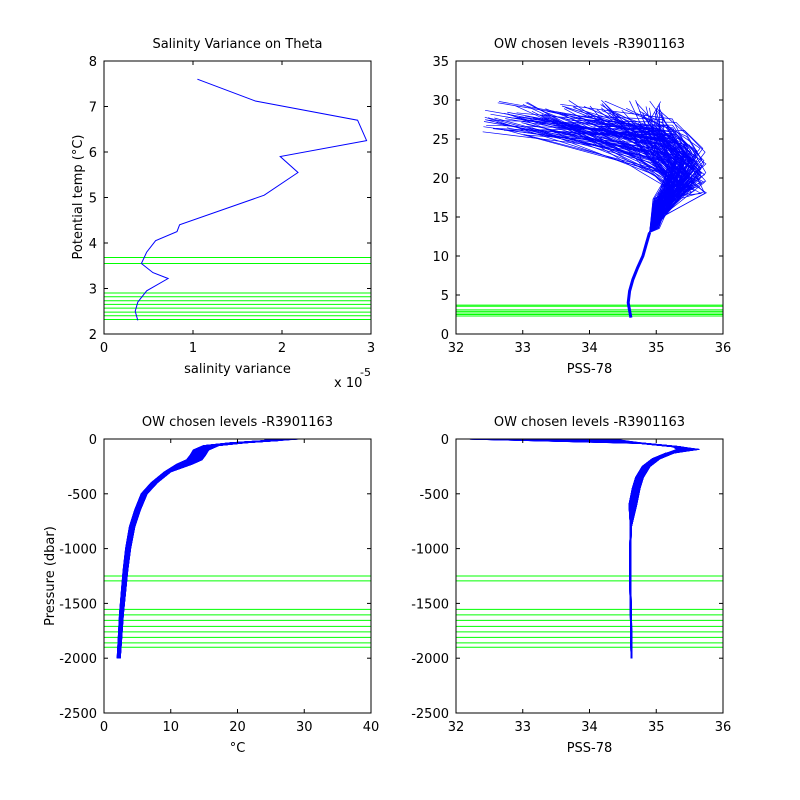 The width and height of the screenshot is (800, 800). I want to click on theta-sal-plot-area, so click(589, 209).